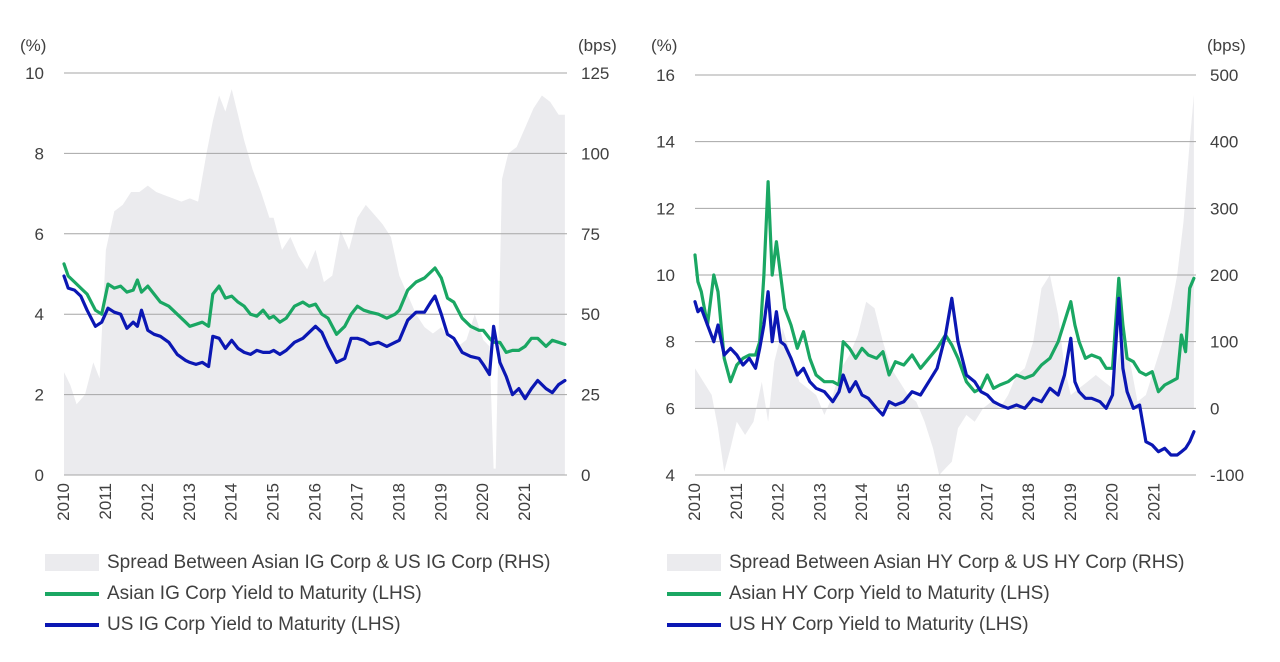 The image size is (1280, 662). I want to click on y-right-tick-label: 200, so click(1224, 275).